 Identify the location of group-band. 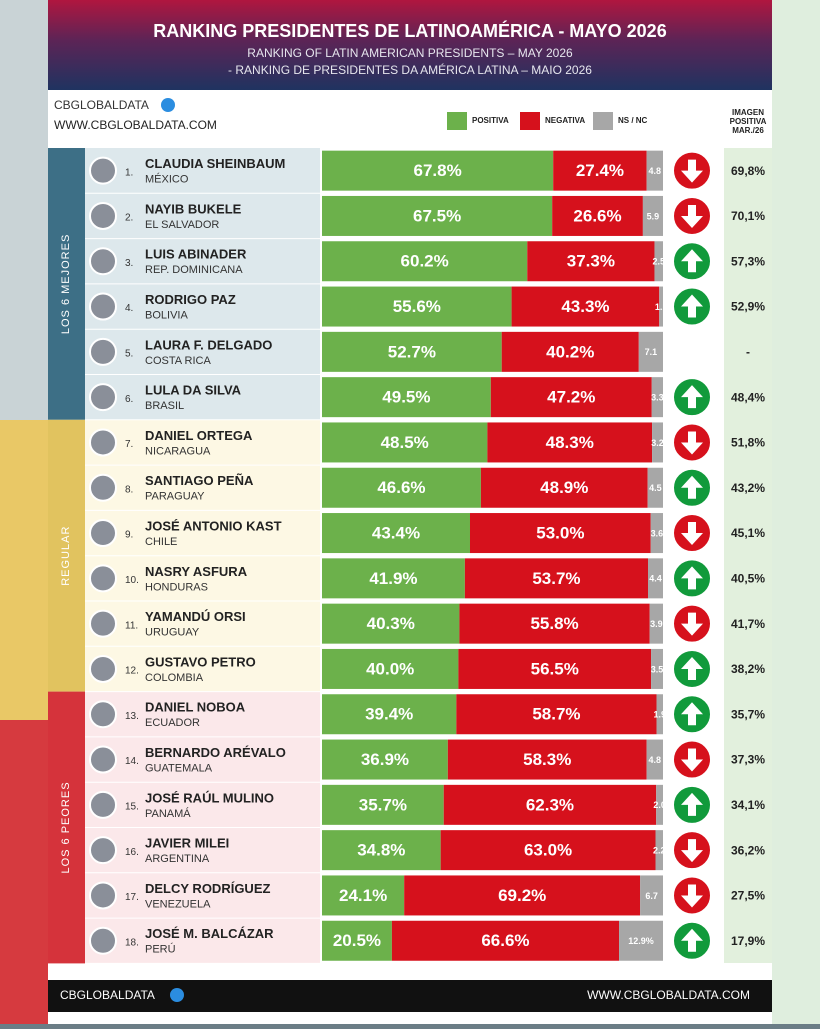
(66, 555).